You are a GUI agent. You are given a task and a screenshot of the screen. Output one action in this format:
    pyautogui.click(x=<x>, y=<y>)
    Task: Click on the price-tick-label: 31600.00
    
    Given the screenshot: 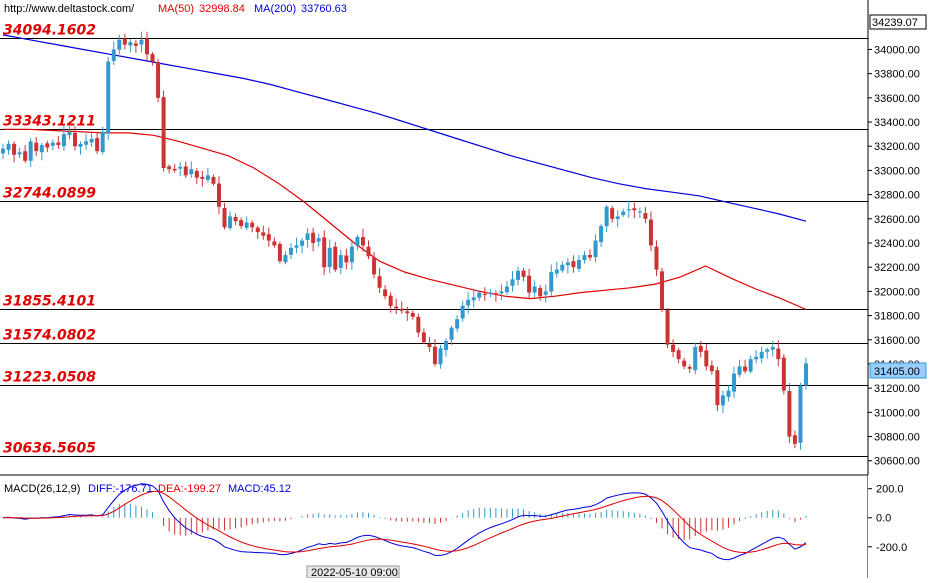 What is the action you would take?
    pyautogui.click(x=897, y=341)
    